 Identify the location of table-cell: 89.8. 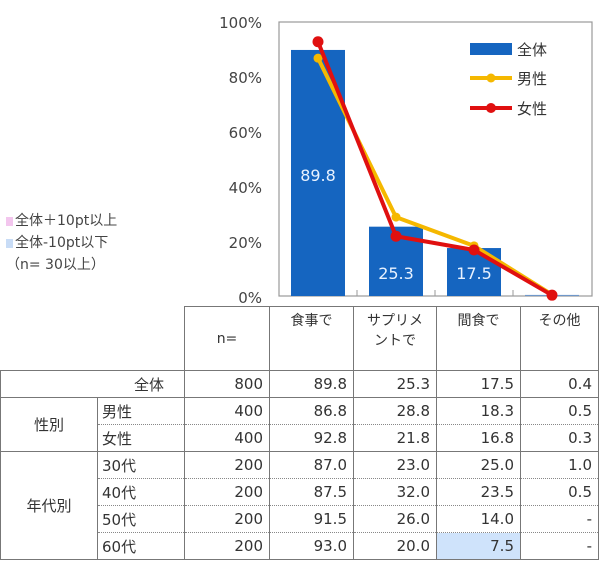
(311, 384).